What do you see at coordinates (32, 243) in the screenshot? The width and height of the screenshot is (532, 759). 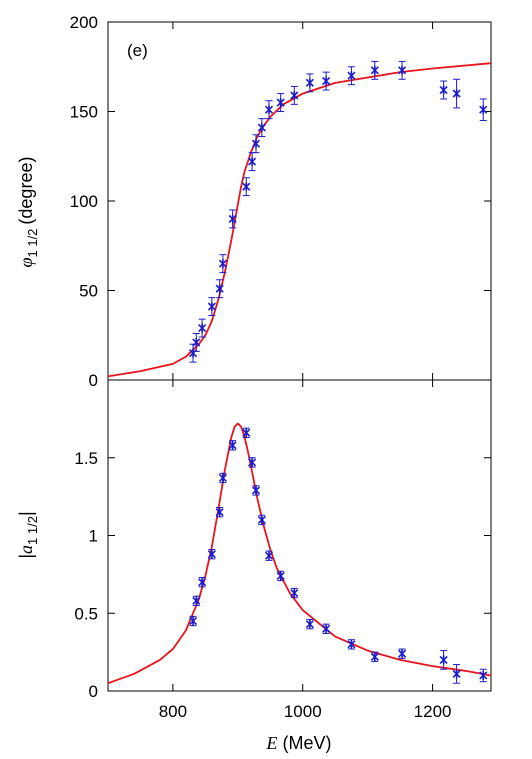 I see `top-ylabel-subscript: 1 1/2` at bounding box center [32, 243].